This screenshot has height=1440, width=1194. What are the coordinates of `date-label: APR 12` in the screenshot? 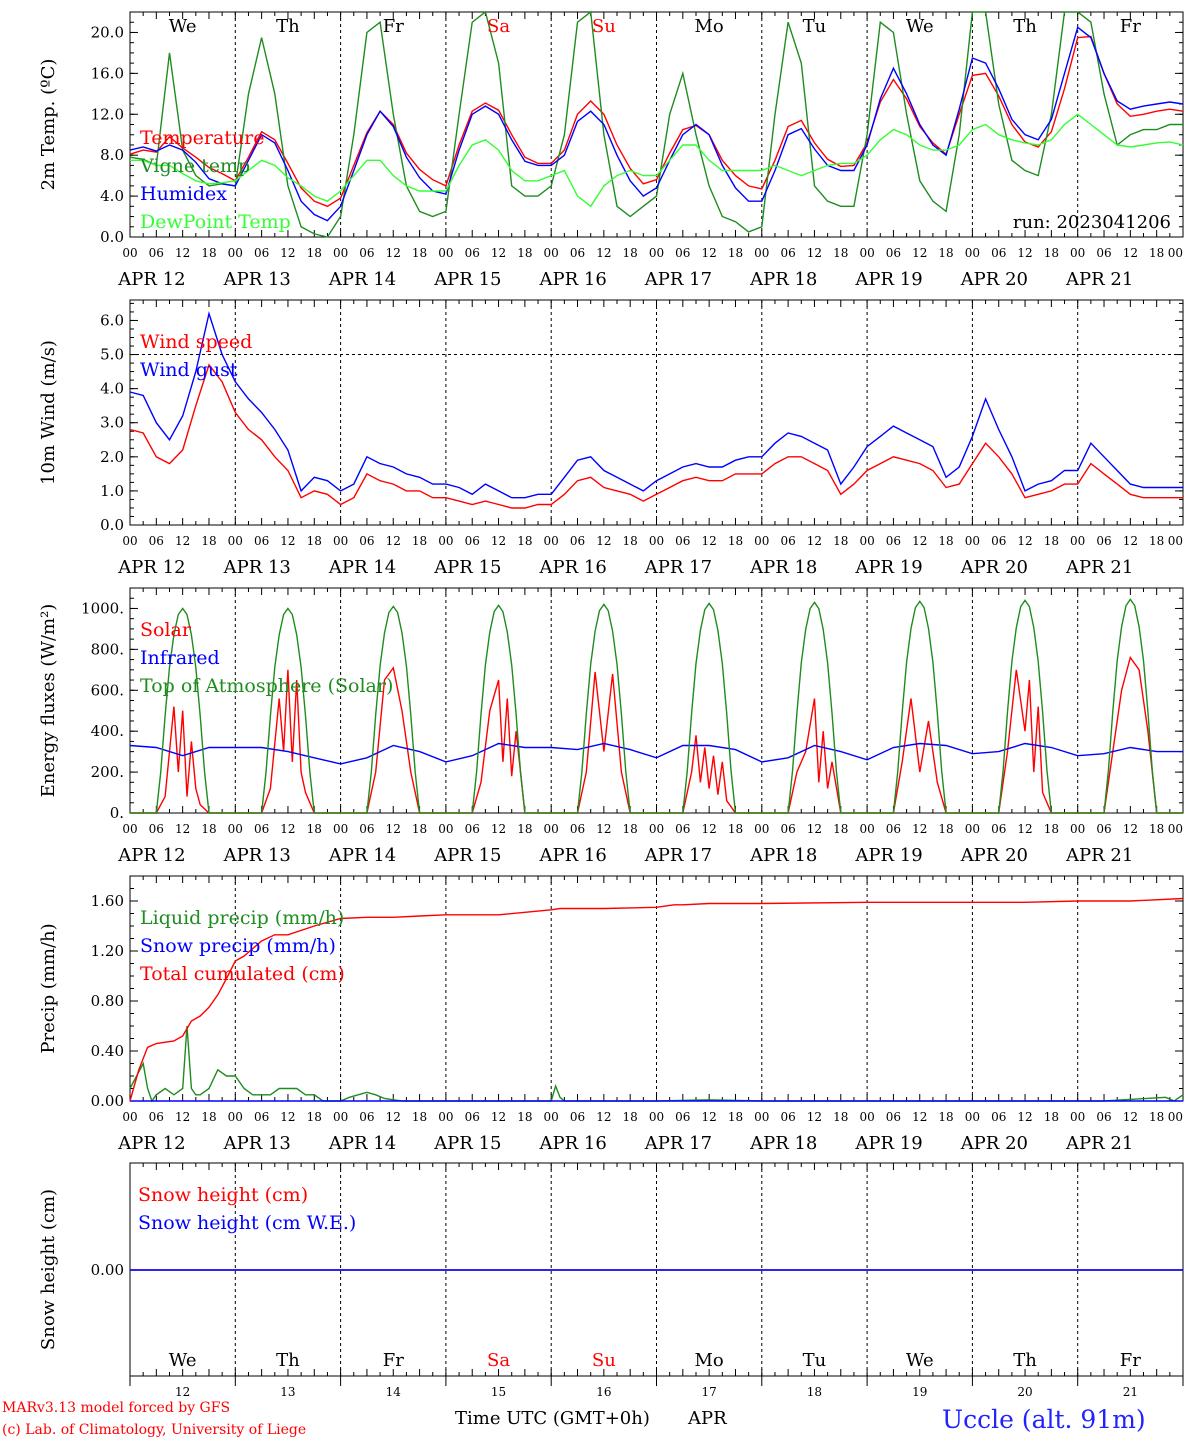 It's located at (151, 567).